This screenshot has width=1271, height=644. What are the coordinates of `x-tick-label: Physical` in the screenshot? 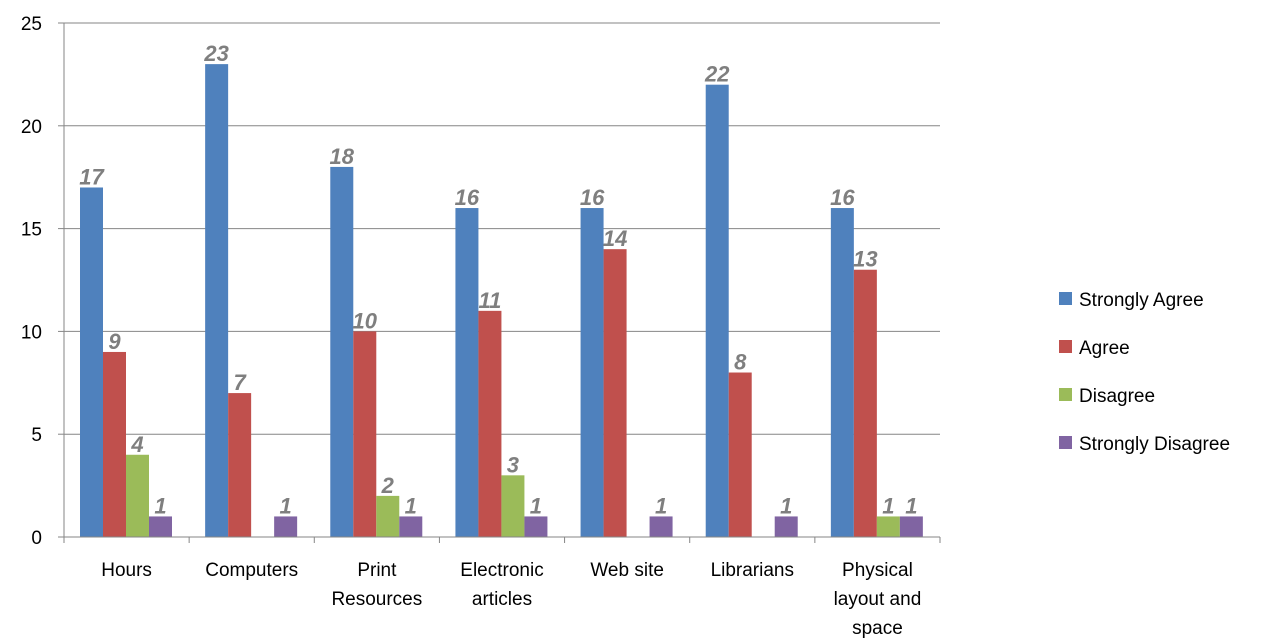 It's located at (877, 570).